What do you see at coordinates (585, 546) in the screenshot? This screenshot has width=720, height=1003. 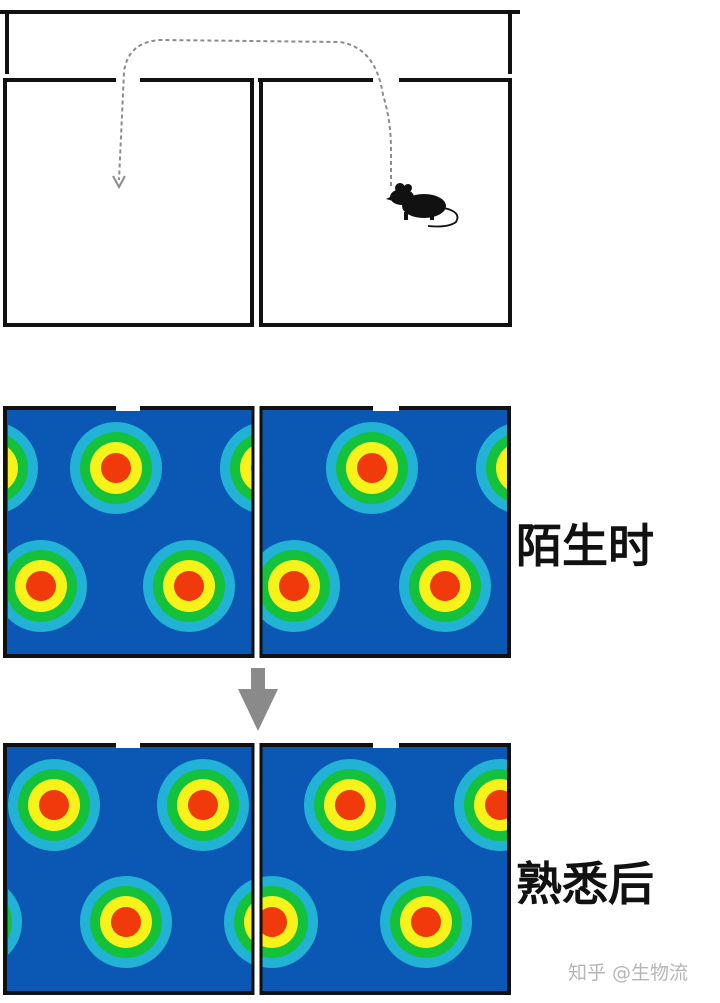 I see `label-unfamiliar: 陌生时` at bounding box center [585, 546].